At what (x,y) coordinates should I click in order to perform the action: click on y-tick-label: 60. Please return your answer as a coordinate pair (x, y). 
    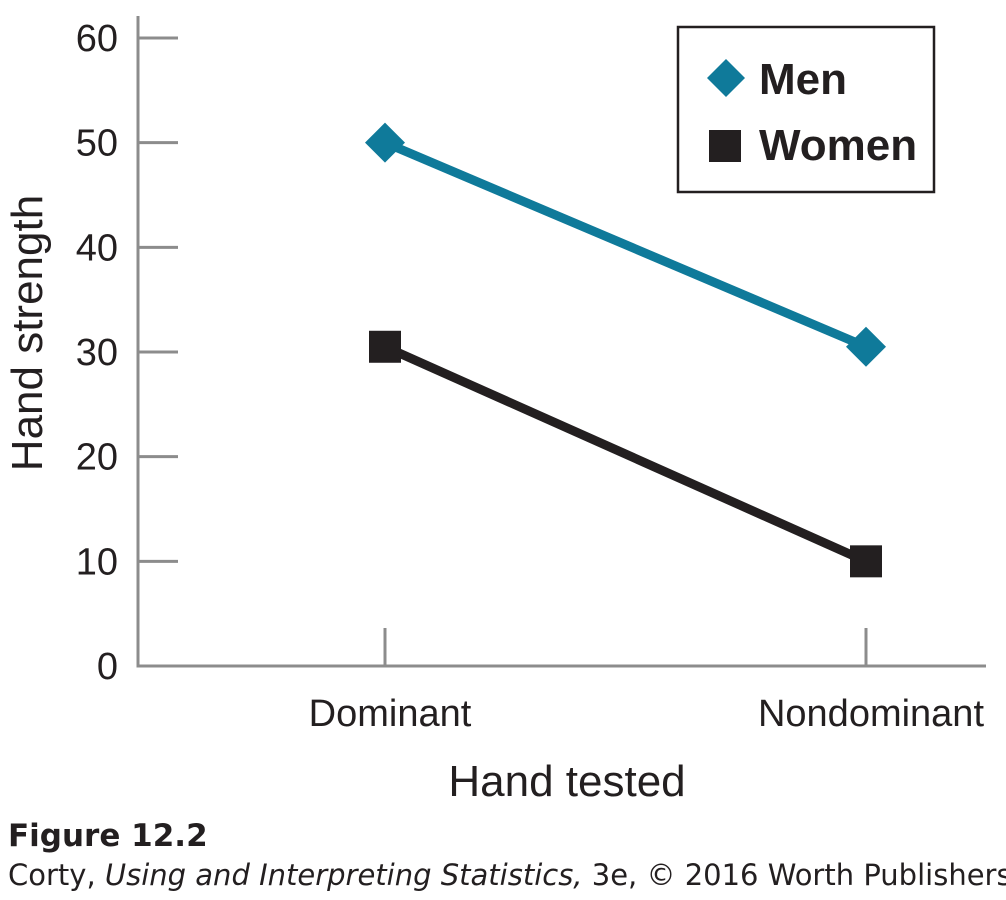
    Looking at the image, I should click on (97, 39).